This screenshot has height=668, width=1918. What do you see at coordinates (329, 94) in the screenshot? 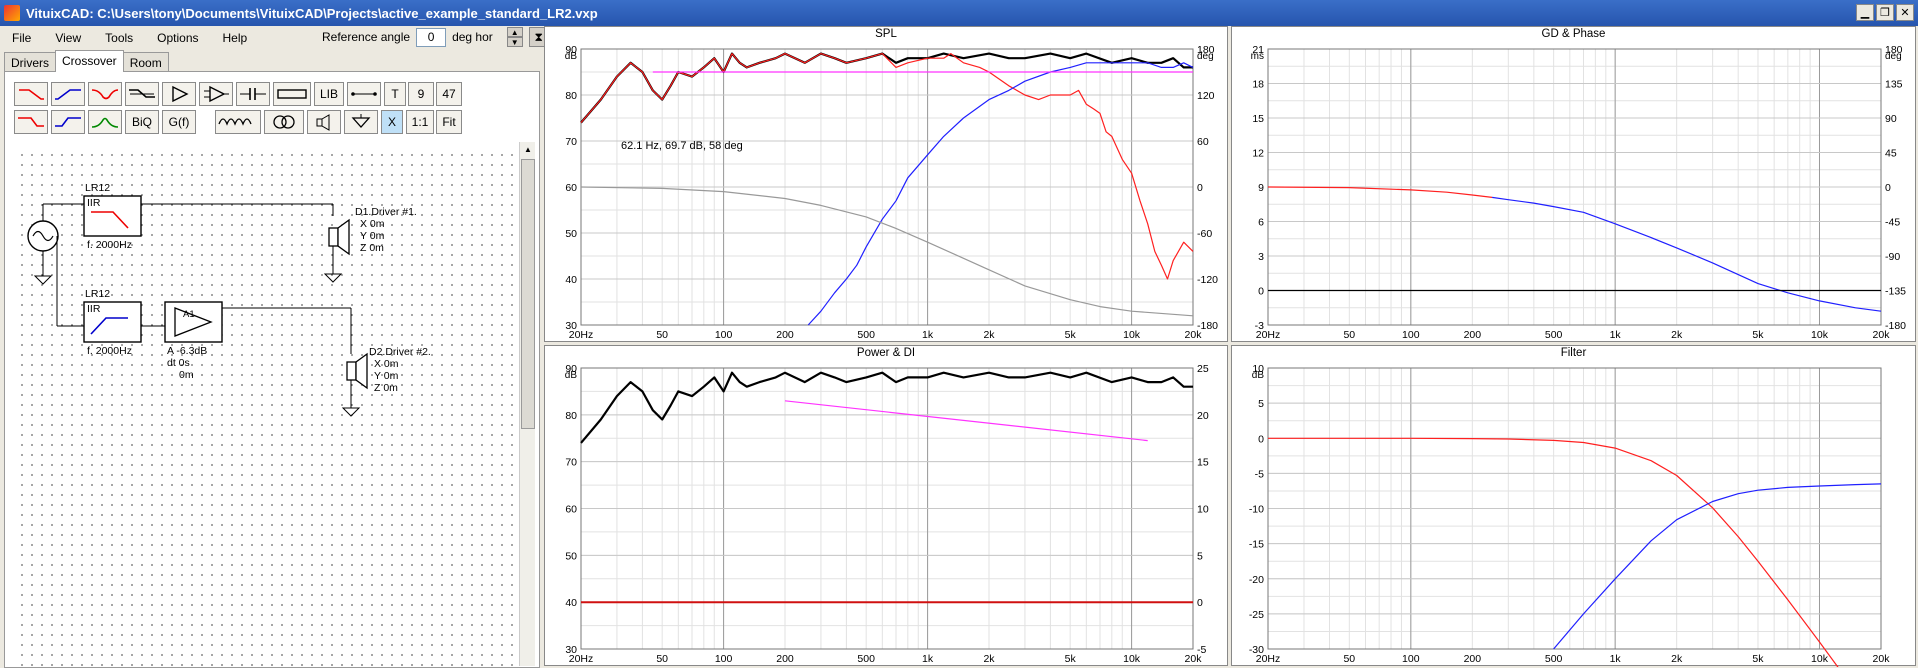
I see `lib-button: LIB` at bounding box center [329, 94].